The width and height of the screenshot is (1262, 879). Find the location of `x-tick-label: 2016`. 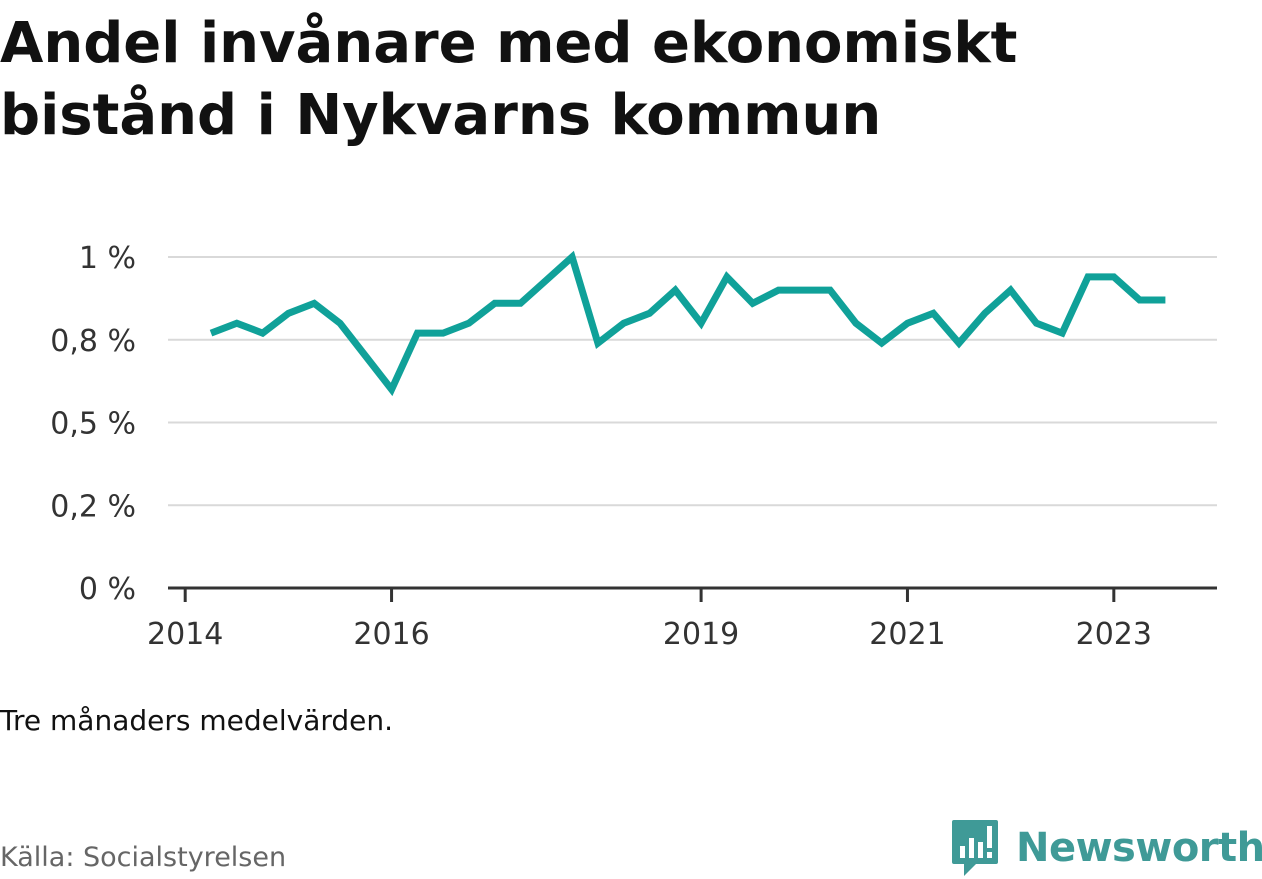

x-tick-label: 2016 is located at coordinates (391, 634).